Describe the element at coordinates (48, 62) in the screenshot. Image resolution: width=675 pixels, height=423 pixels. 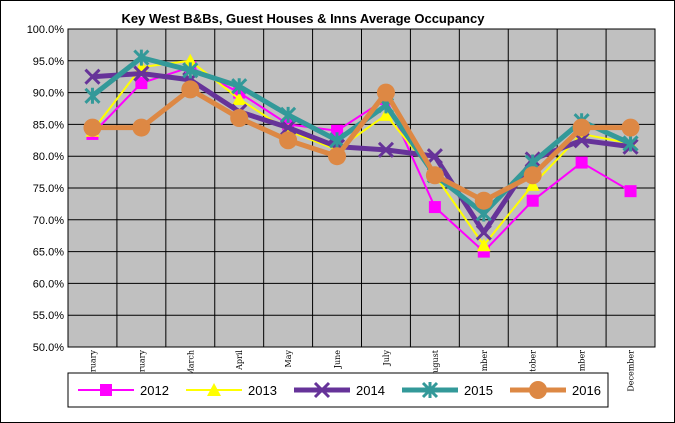
I see `y-tick-label: 95.0%` at that location.